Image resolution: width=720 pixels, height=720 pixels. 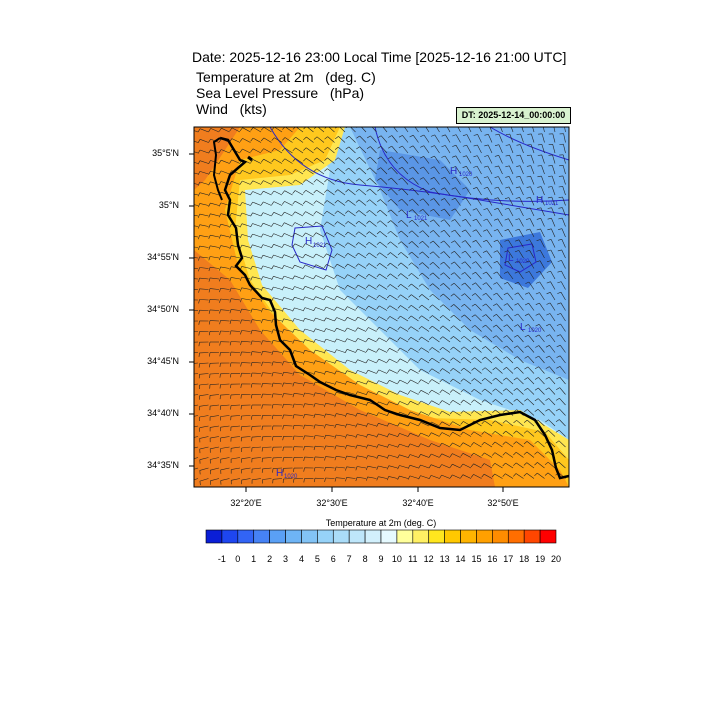 I want to click on pressure-center-label: H, so click(x=453, y=171).